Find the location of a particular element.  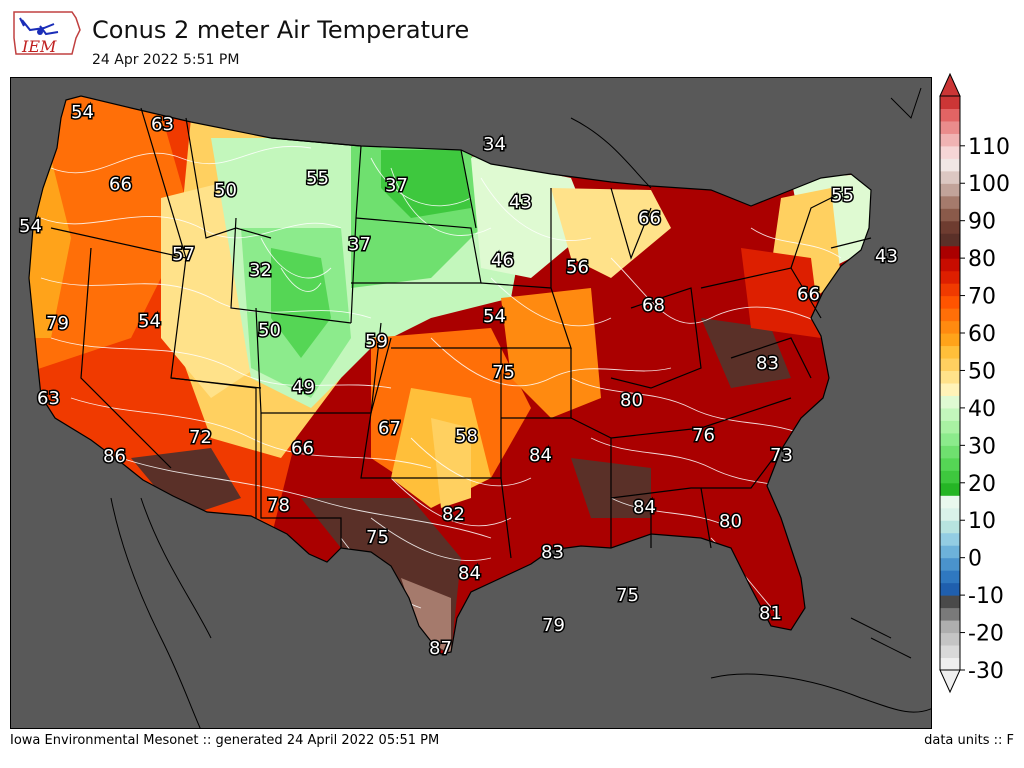

station-value: 87 is located at coordinates (440, 648).